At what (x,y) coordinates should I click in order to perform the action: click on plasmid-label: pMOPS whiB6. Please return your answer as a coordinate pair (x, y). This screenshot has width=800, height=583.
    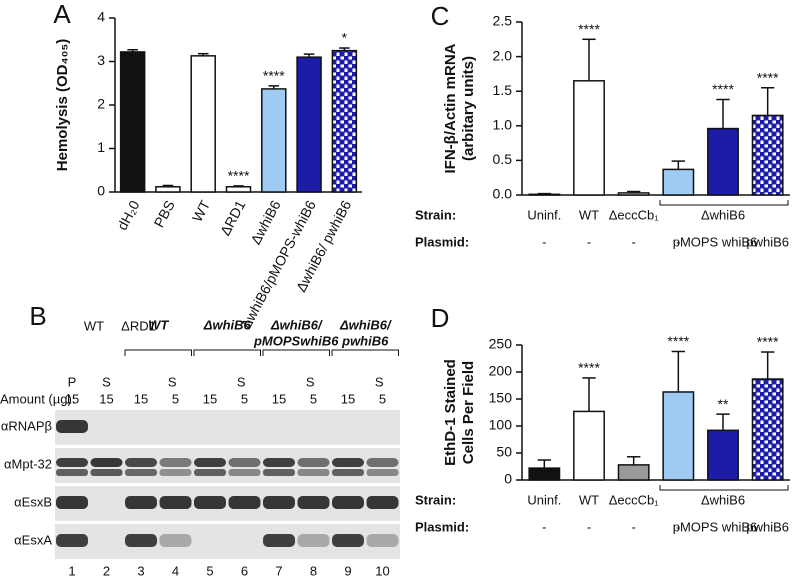
    Looking at the image, I should click on (715, 241).